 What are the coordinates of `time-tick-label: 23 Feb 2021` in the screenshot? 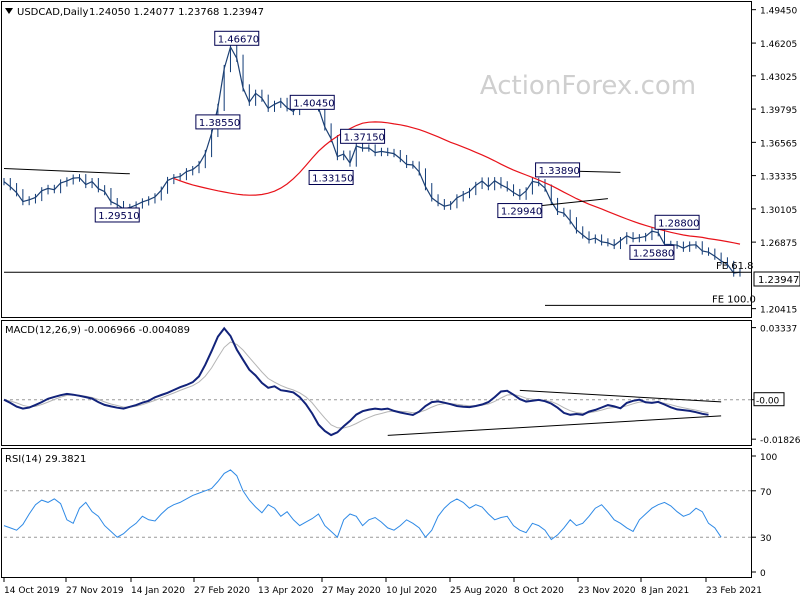 It's located at (734, 591).